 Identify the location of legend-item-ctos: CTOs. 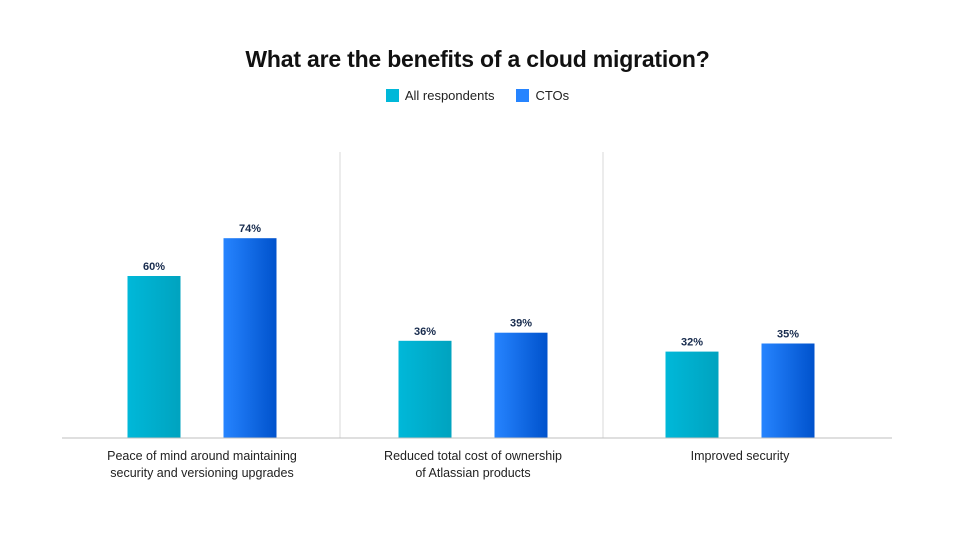
(542, 95).